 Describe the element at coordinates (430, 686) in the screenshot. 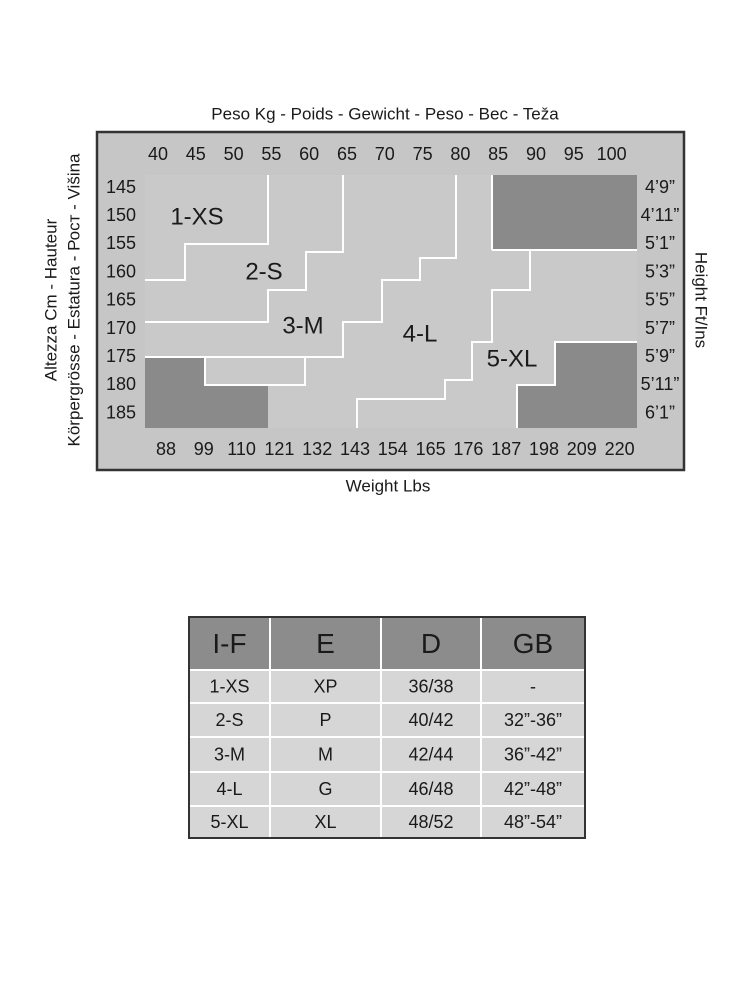

I see `table-cell: 36/38` at that location.